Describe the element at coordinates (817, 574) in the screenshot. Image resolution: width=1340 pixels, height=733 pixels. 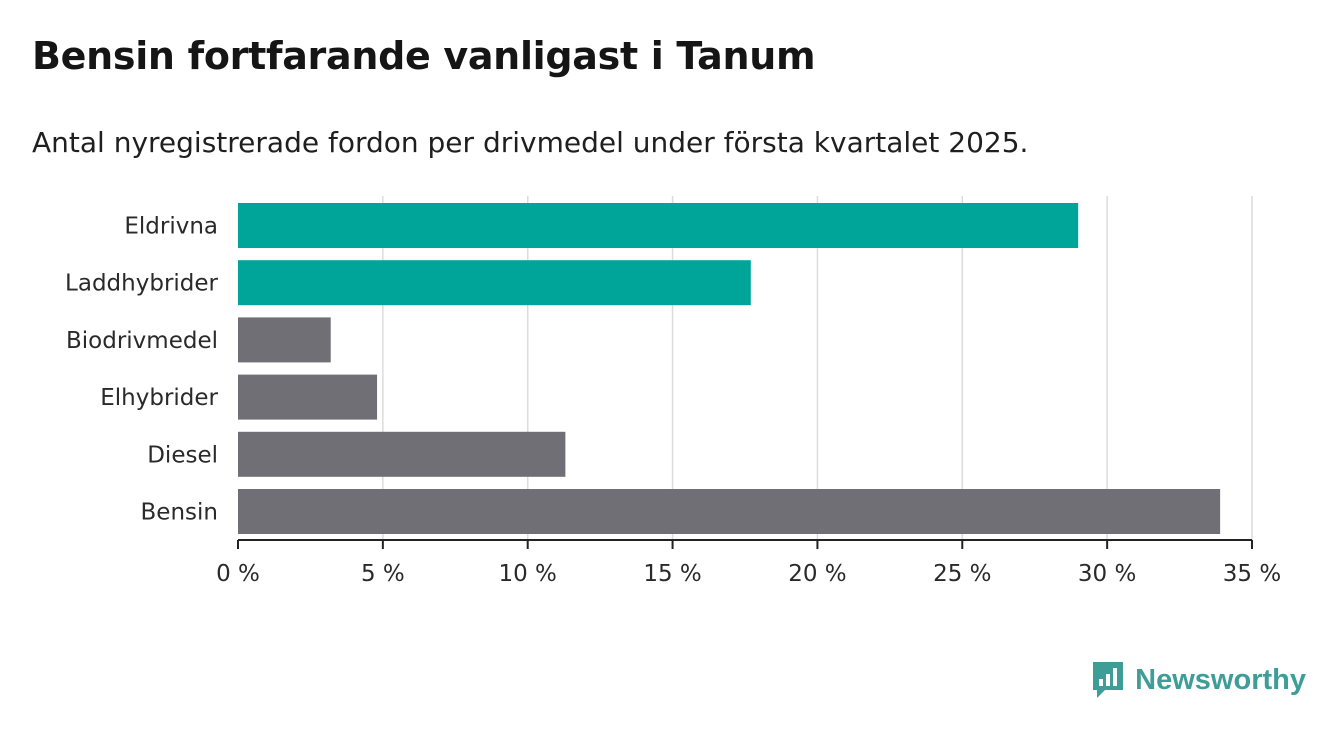
I see `x-tick-label: 20 %` at that location.